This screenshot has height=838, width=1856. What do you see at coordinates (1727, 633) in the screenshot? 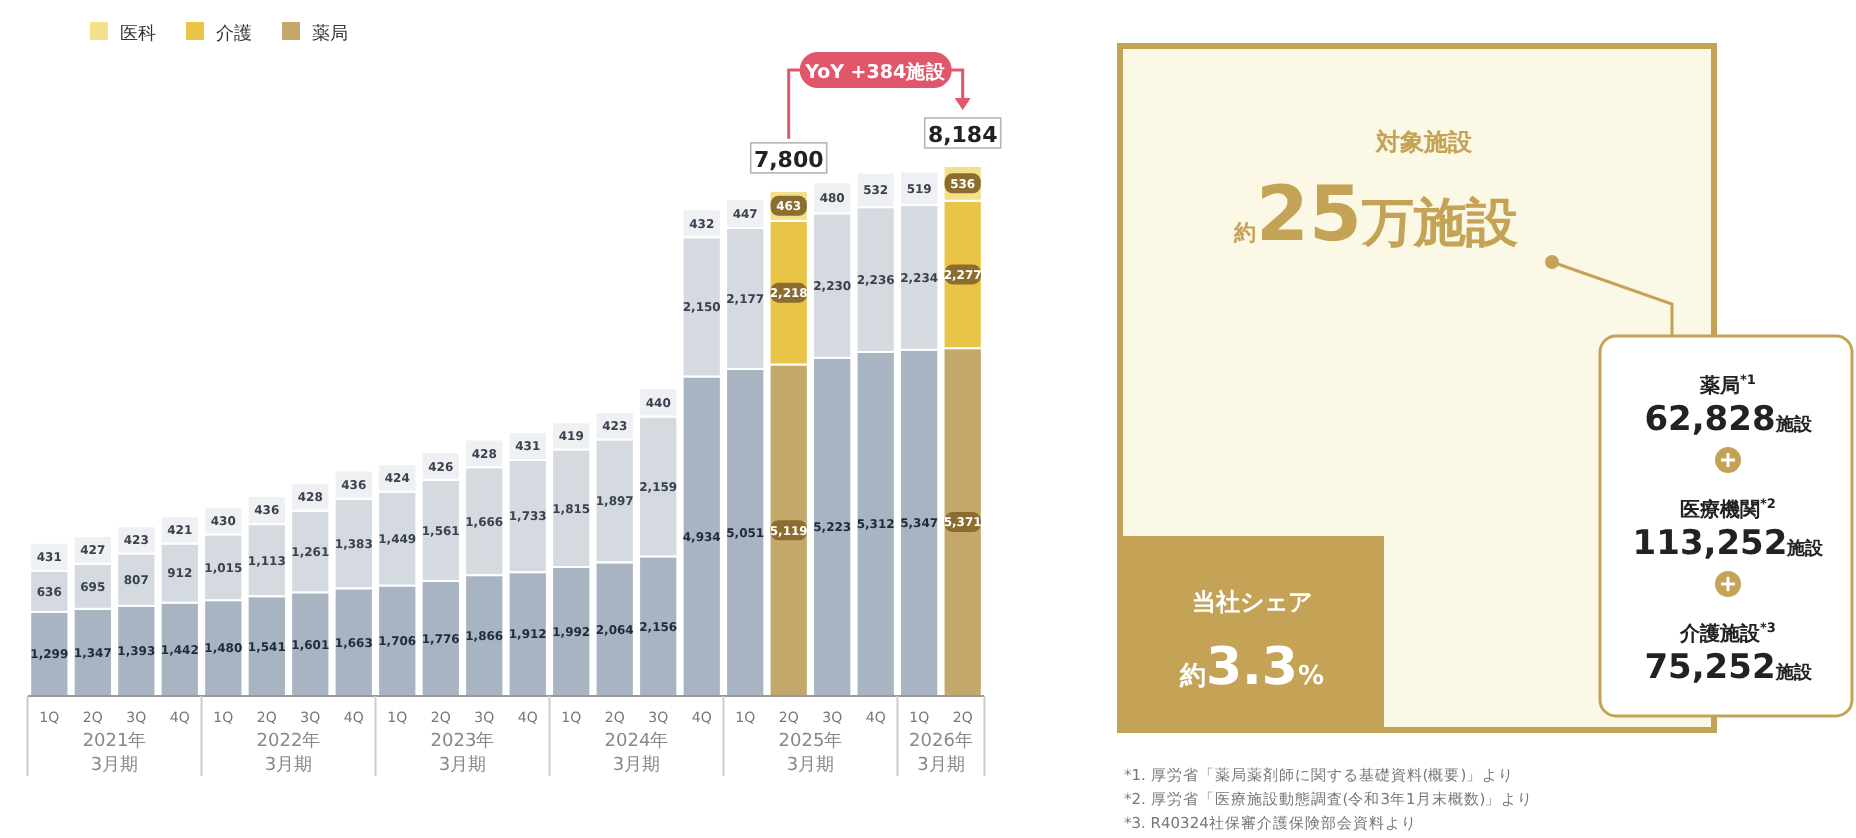
I see `category-label: 介護施設$^{*3}$` at bounding box center [1727, 633].